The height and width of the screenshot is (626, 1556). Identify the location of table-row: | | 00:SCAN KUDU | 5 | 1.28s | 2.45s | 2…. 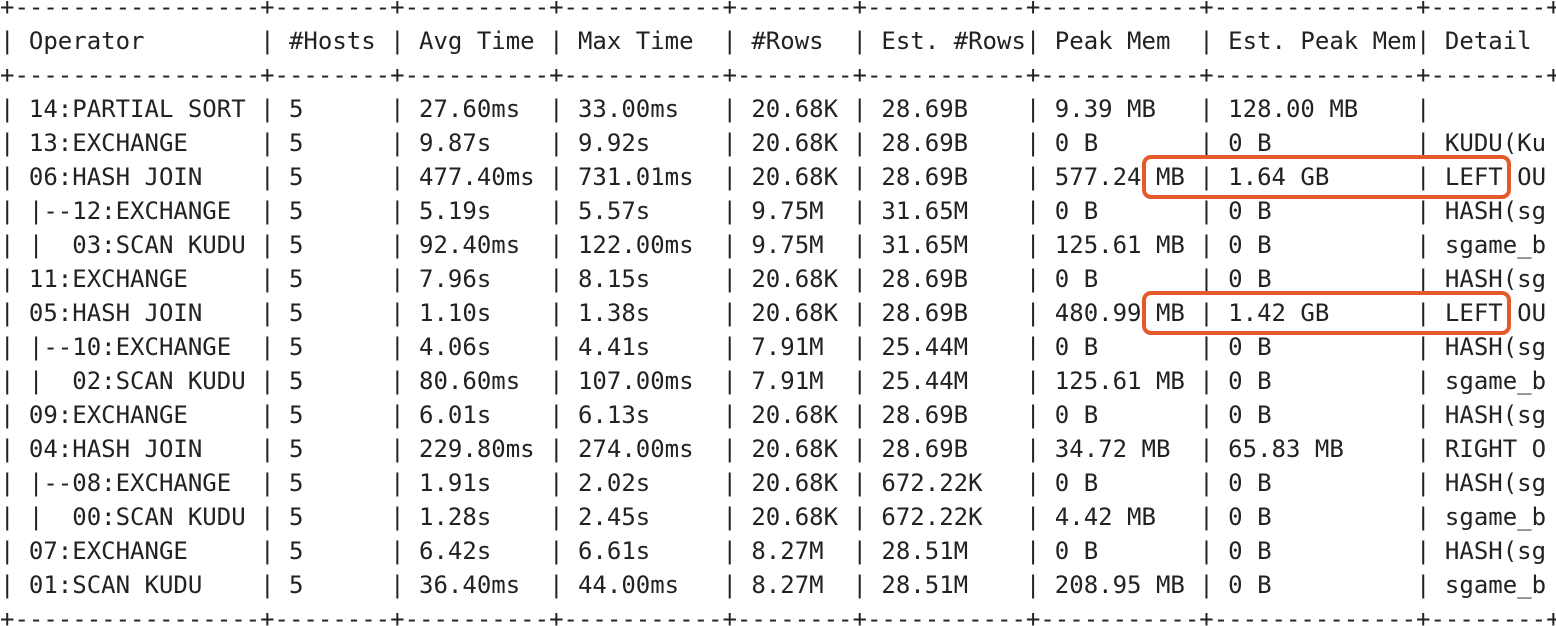
(773, 517).